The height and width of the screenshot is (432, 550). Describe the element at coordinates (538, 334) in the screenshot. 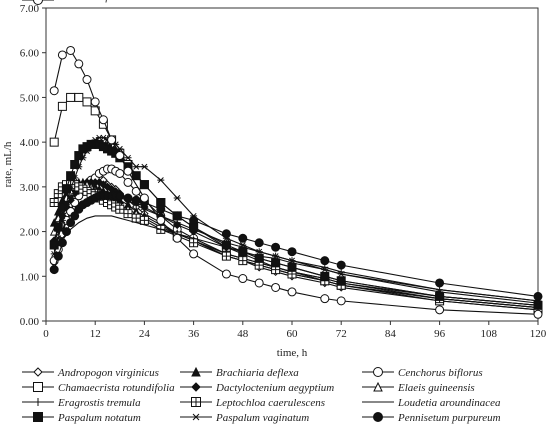

I see `x-tick-label: 120` at that location.